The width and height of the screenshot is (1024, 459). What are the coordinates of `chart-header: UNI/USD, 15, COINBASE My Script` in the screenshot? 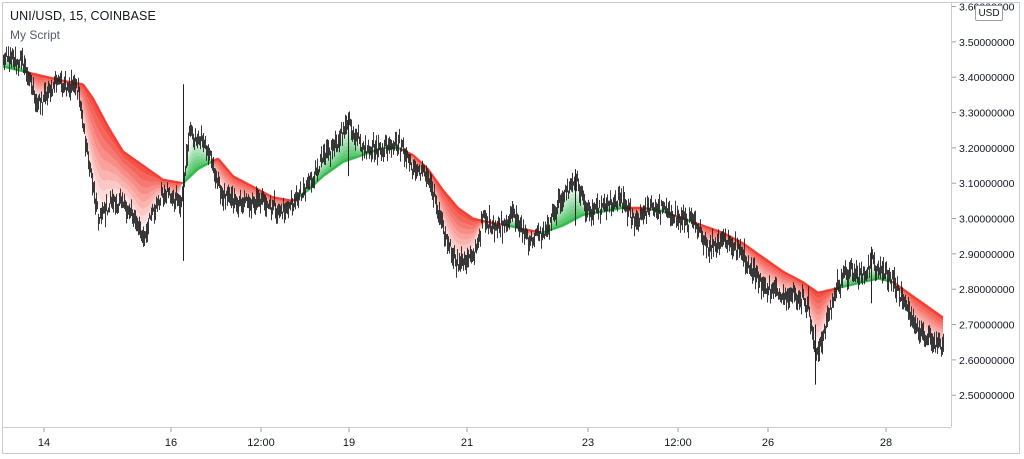 It's located at (83, 25).